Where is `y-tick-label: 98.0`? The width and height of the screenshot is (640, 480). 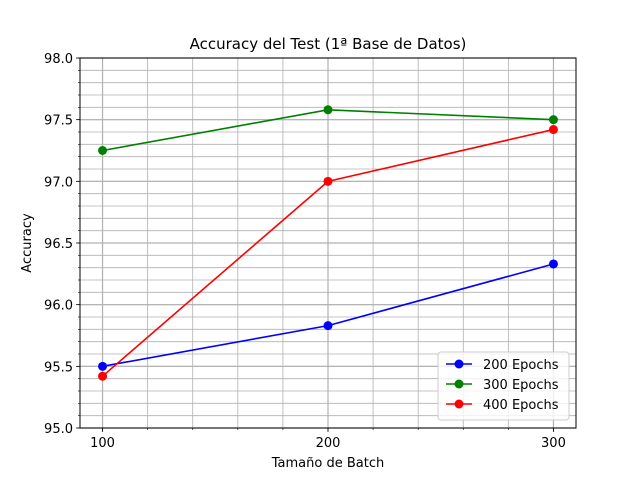 y-tick-label: 98.0 is located at coordinates (58, 59).